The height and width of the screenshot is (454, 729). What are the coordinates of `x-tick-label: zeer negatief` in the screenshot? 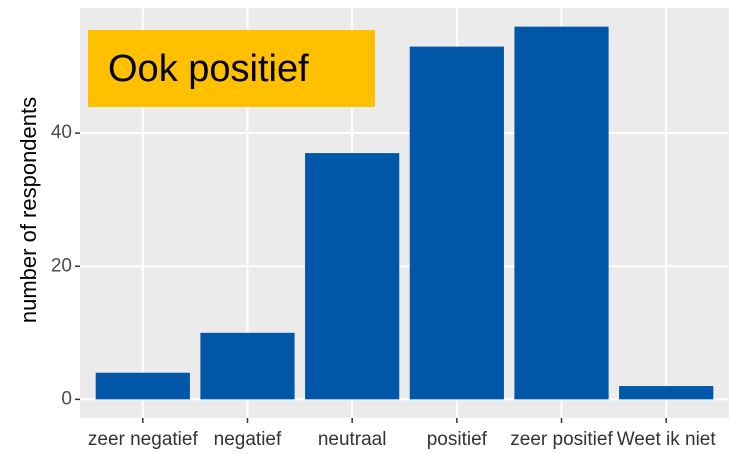 It's located at (143, 439).